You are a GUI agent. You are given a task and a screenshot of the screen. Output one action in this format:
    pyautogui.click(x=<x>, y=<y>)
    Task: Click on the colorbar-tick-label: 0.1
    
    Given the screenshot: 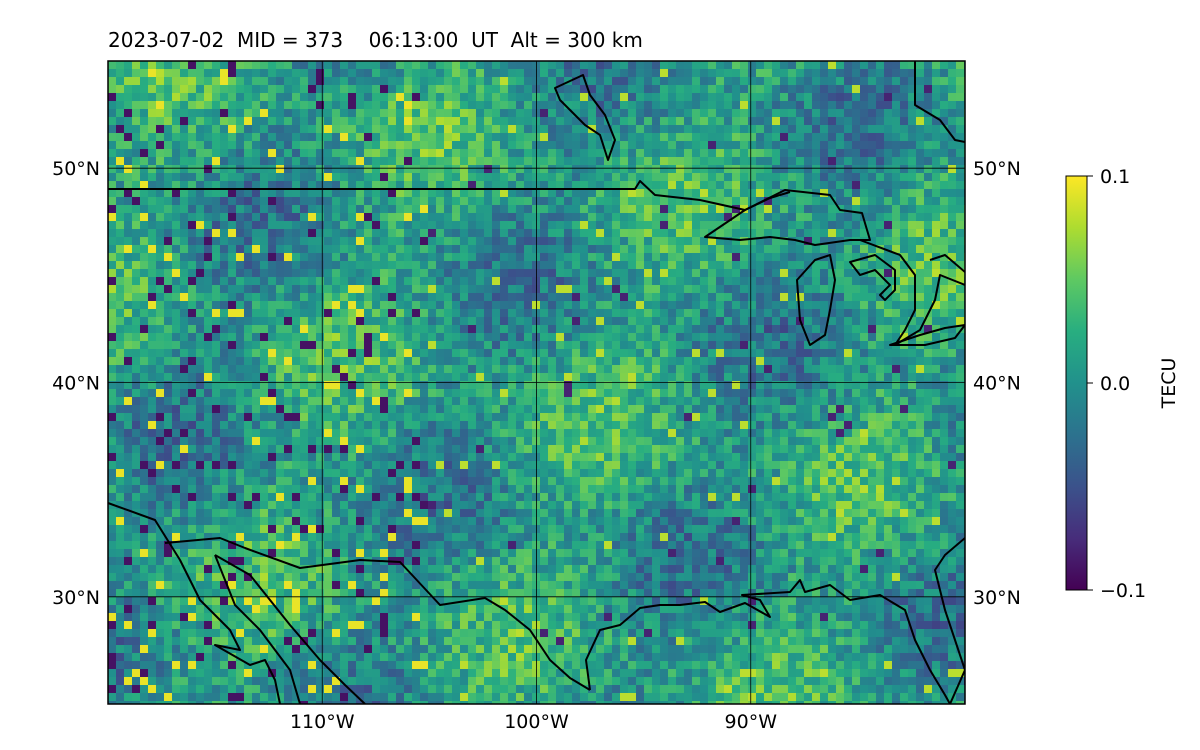 What is the action you would take?
    pyautogui.click(x=1115, y=177)
    